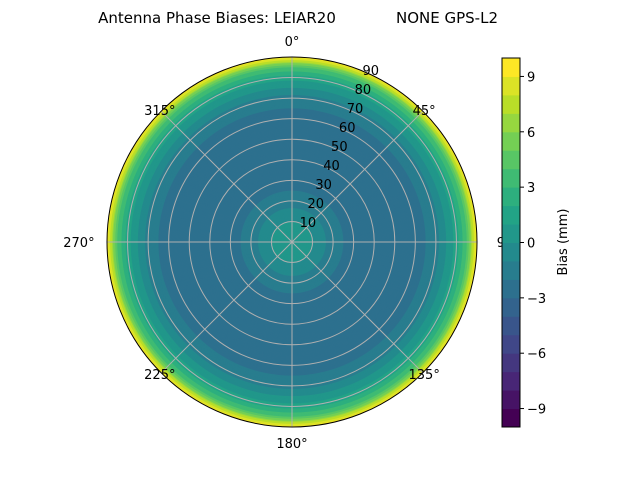 The image size is (640, 480). Describe the element at coordinates (217, 18) in the screenshot. I see `chart-title-left: Antenna Phase Biases: LEIAR20` at that location.